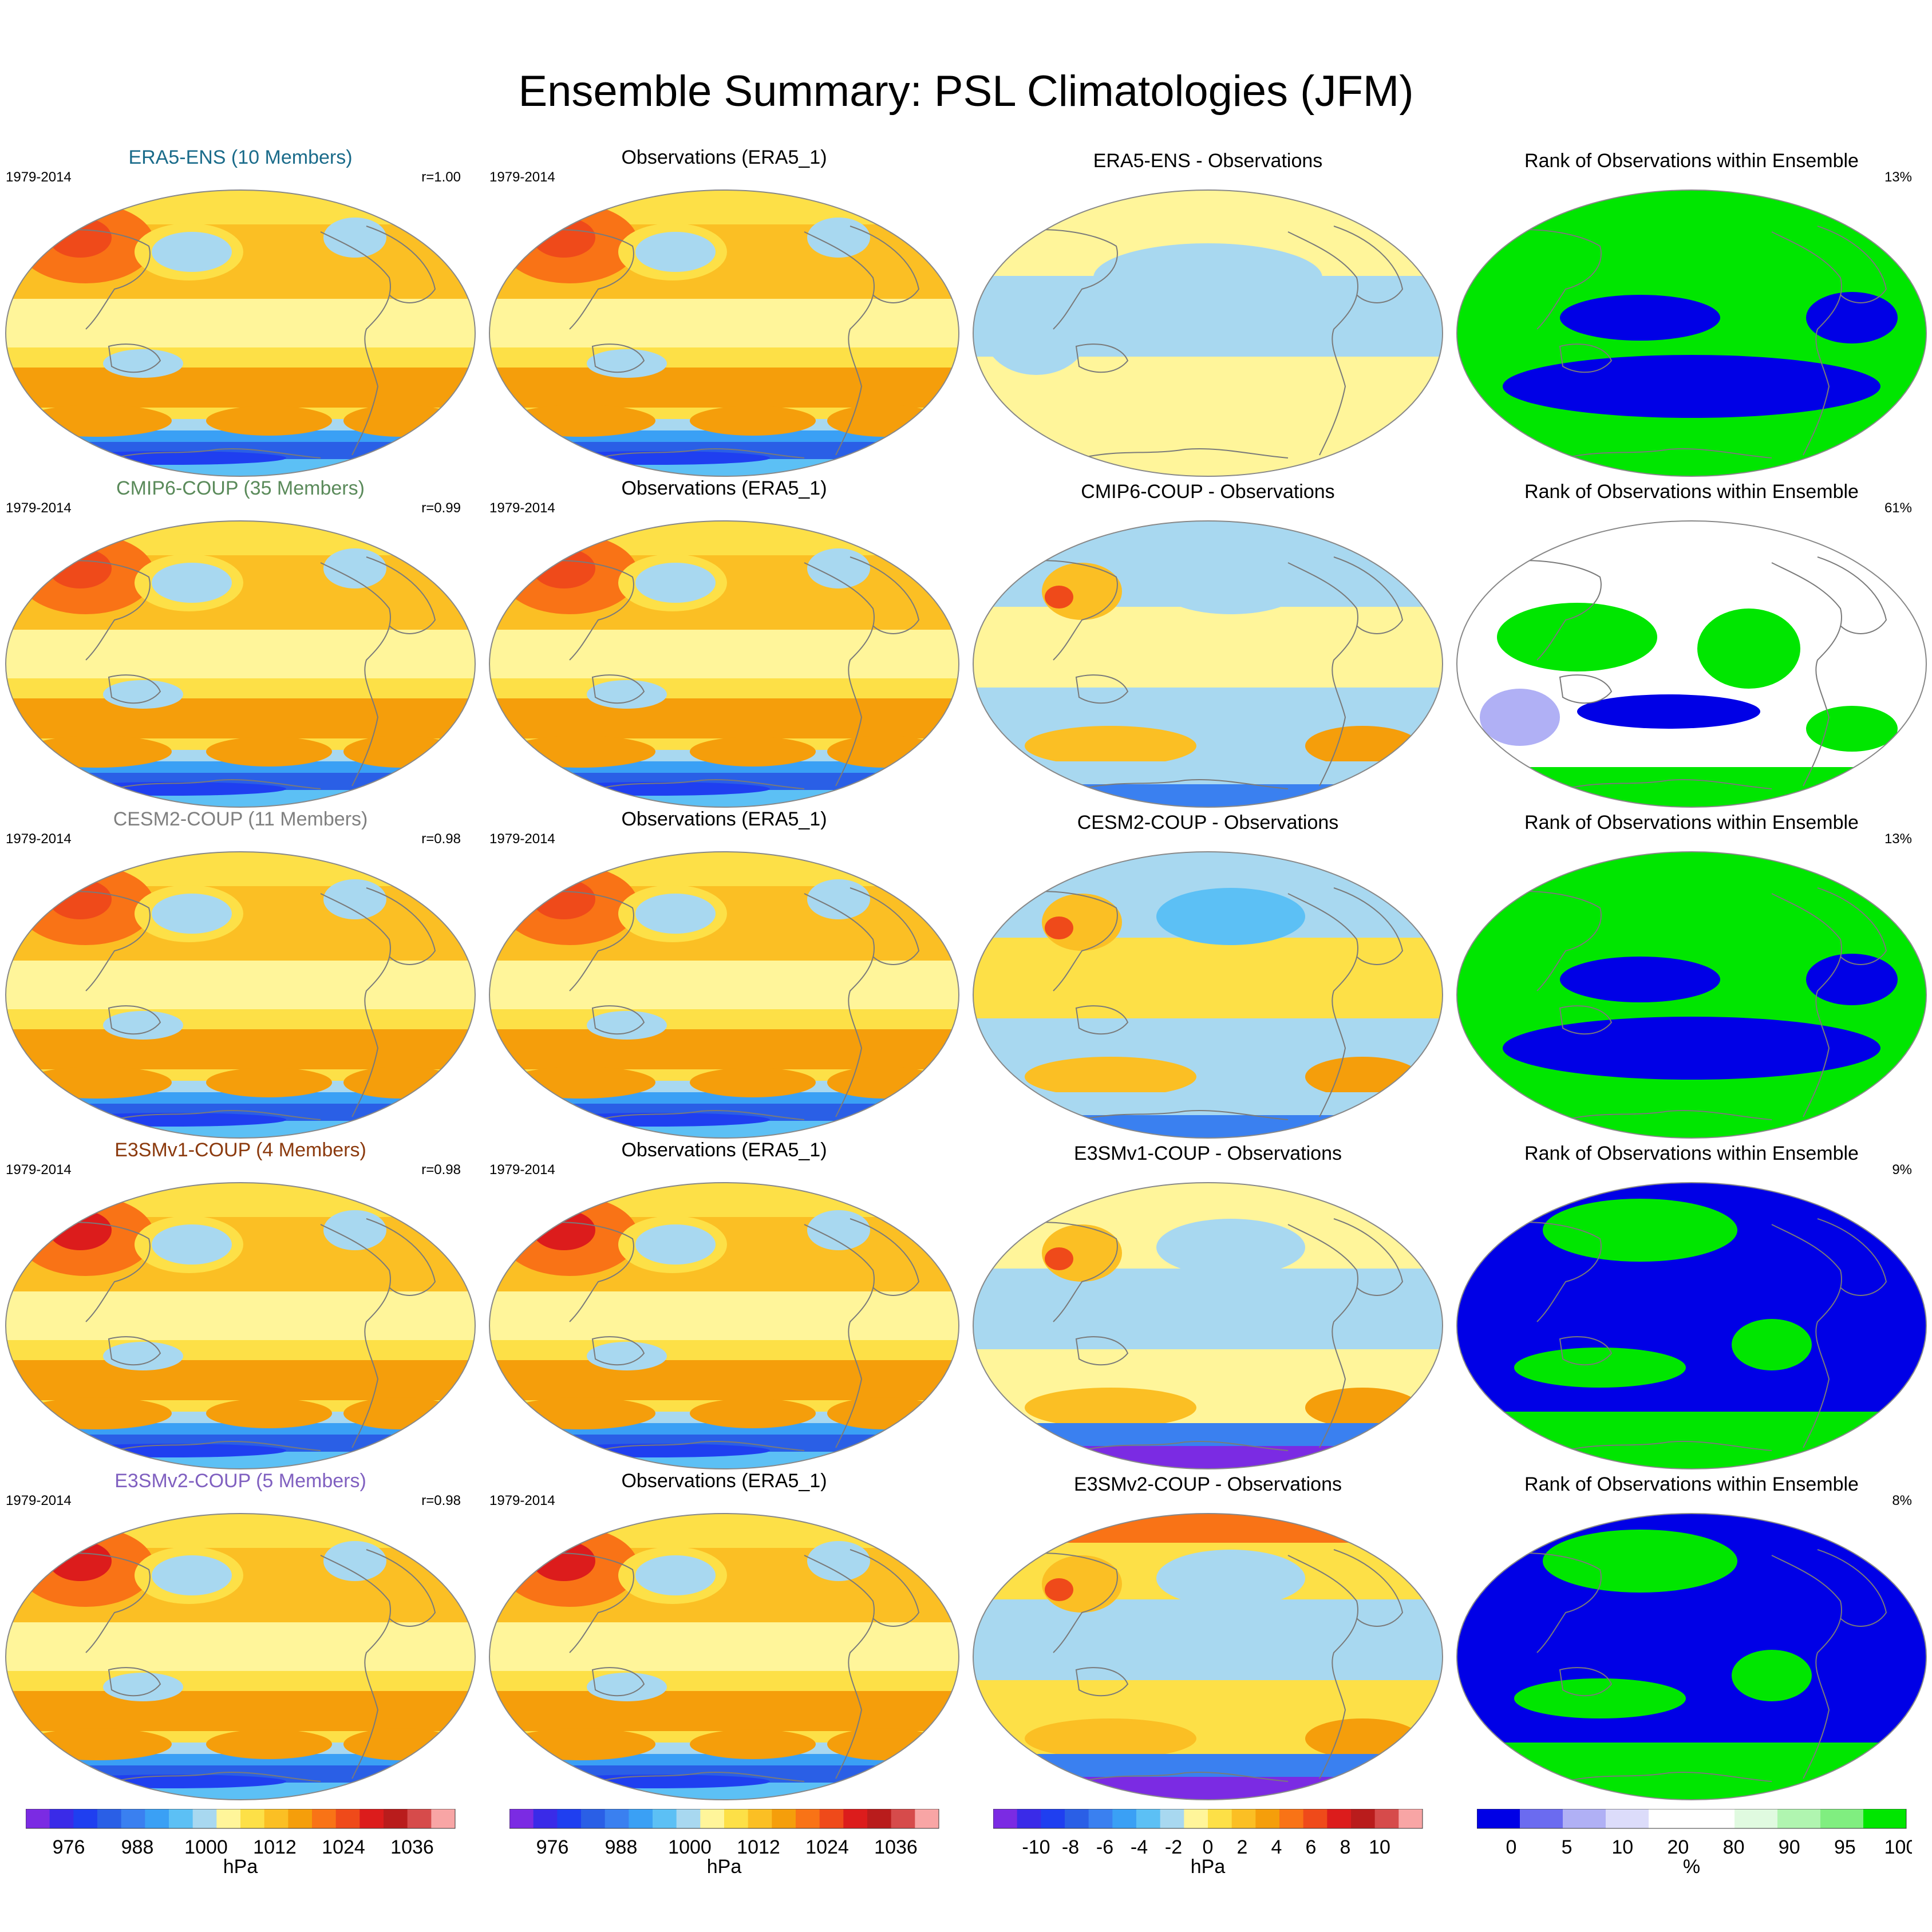 This screenshot has height=1932, width=1932. I want to click on map-field, so click(1208, 333).